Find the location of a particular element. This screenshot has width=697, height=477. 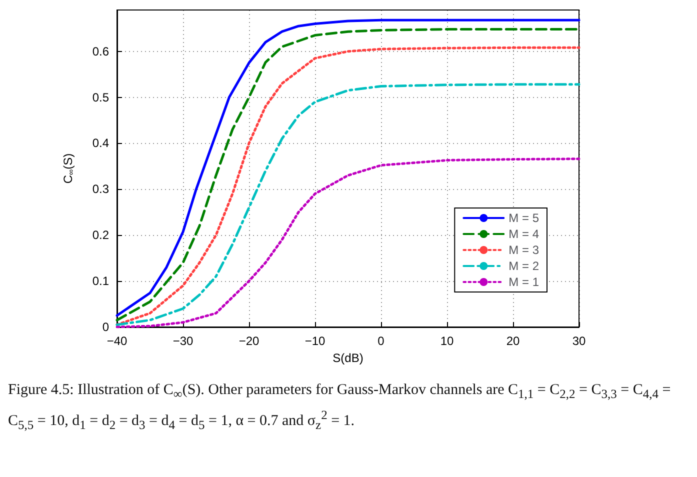

y-axis-title: C∞(S) is located at coordinates (68, 168).